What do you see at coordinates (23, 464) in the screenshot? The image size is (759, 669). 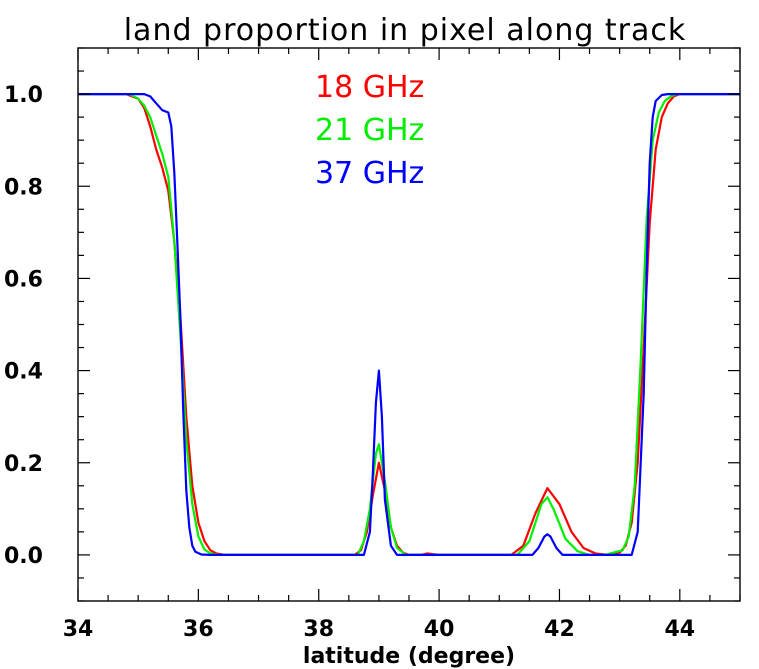 I see `y-tick-label: 0.2` at bounding box center [23, 464].